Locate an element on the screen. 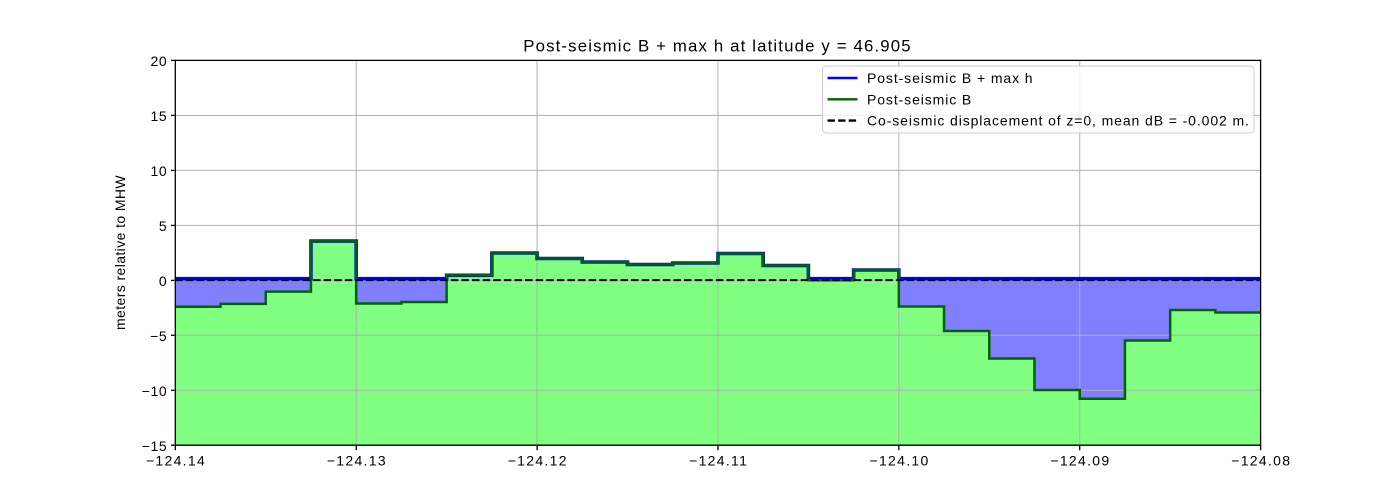 Image resolution: width=1400 pixels, height=500 pixels. svg-text: −124.08 is located at coordinates (1261, 461).